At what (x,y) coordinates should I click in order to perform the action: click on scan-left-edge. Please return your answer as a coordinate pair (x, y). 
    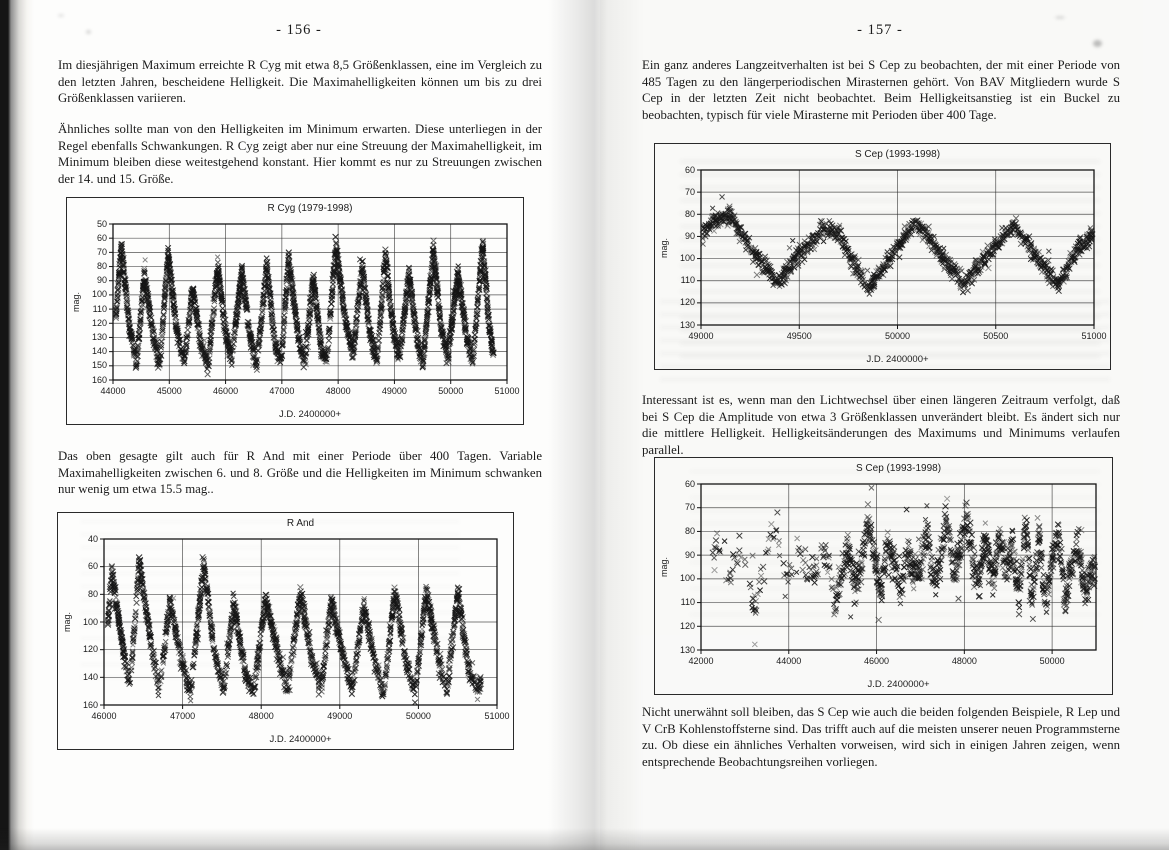
    Looking at the image, I should click on (17, 425).